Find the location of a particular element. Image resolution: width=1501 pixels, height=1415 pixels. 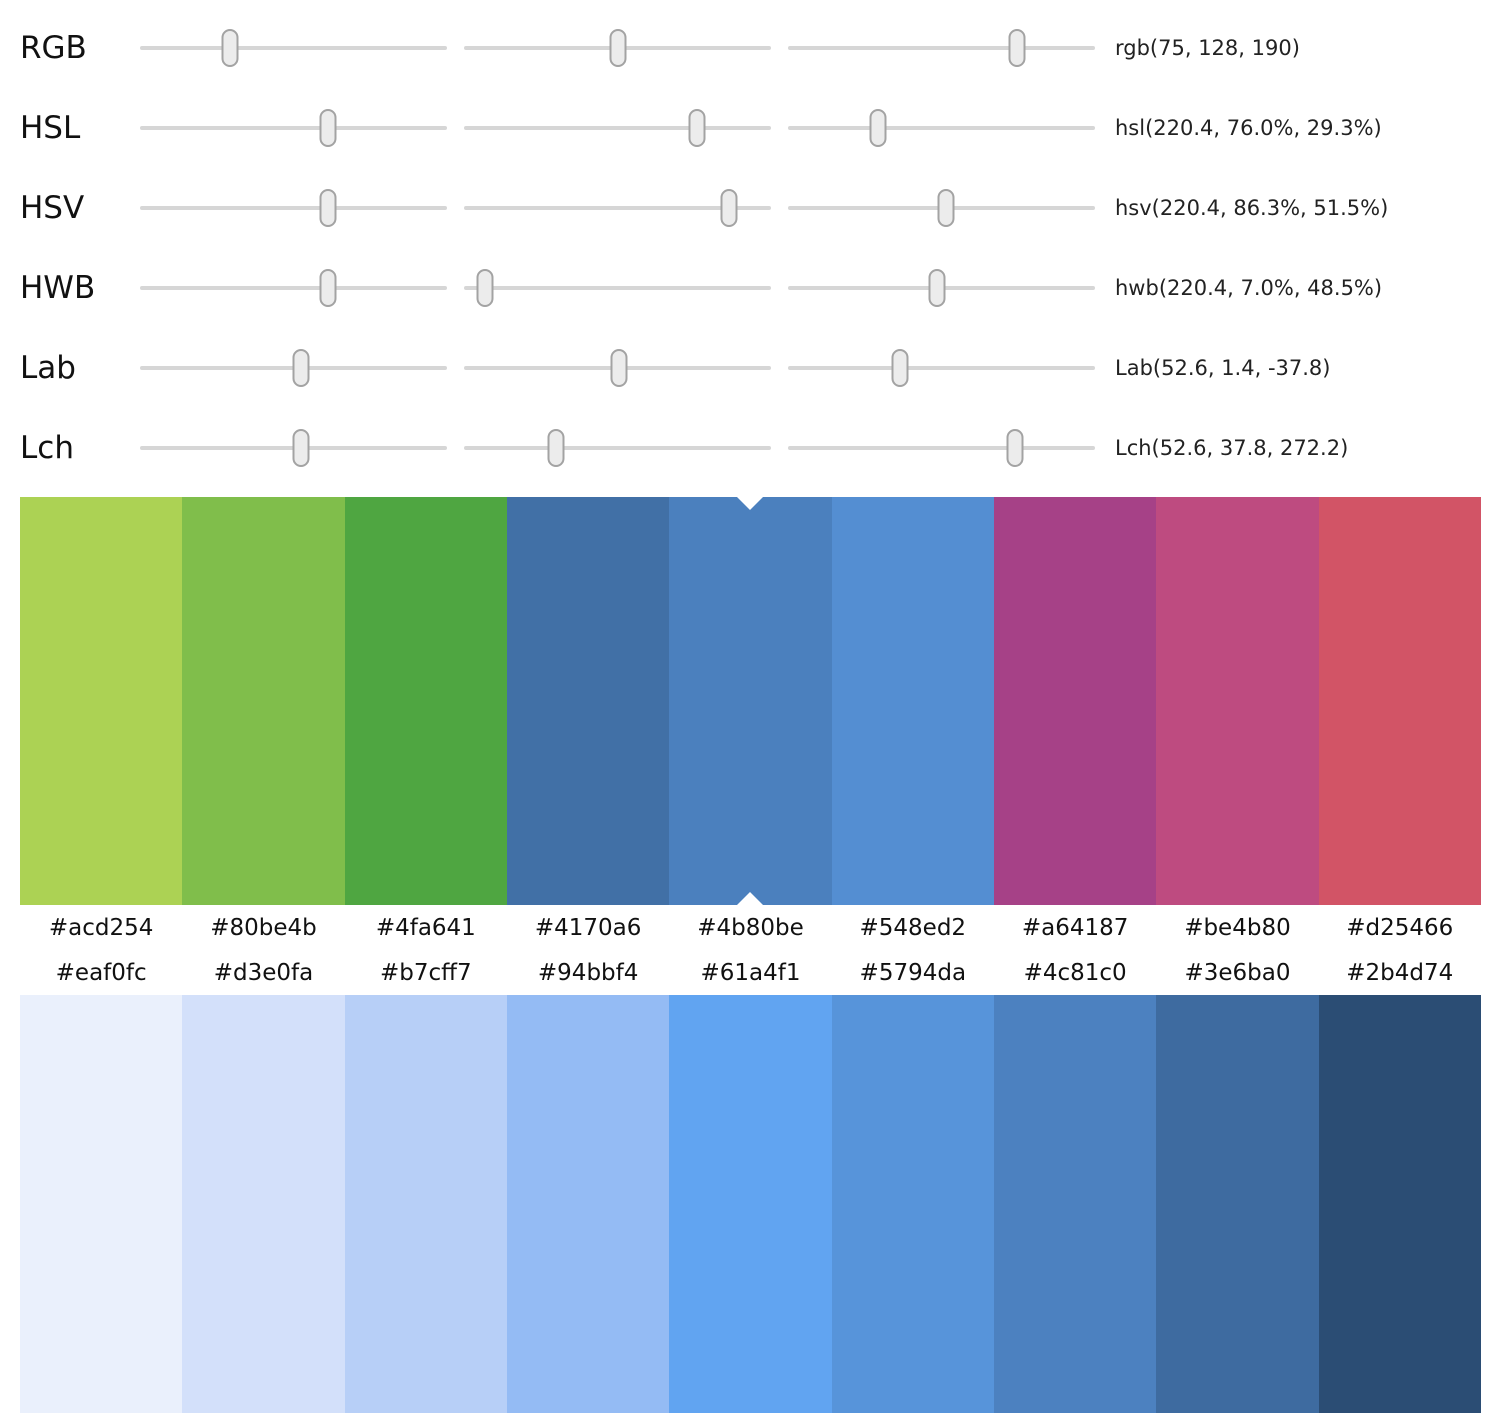

lab-slider-l-handle is located at coordinates (301, 368).